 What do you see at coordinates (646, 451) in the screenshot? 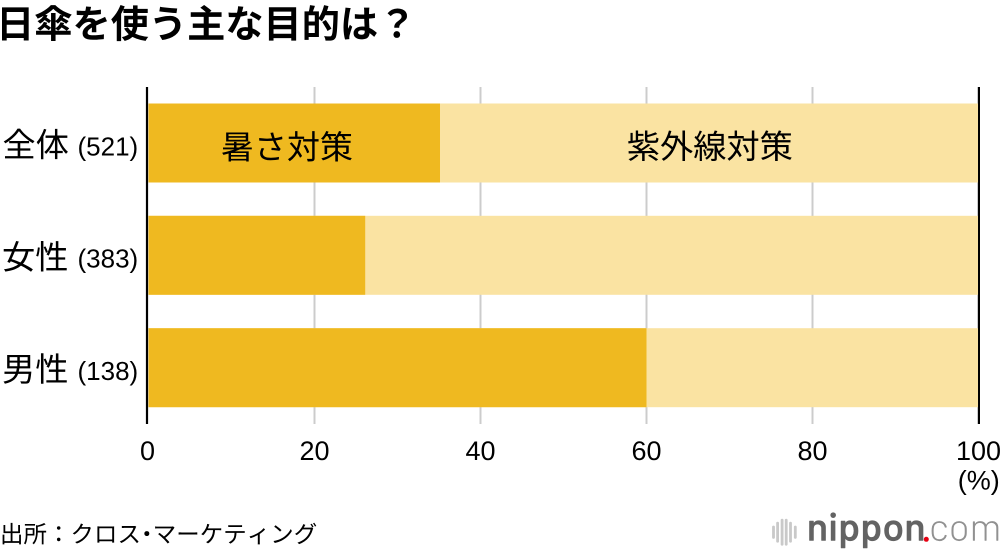
I see `svg-text: 60` at bounding box center [646, 451].